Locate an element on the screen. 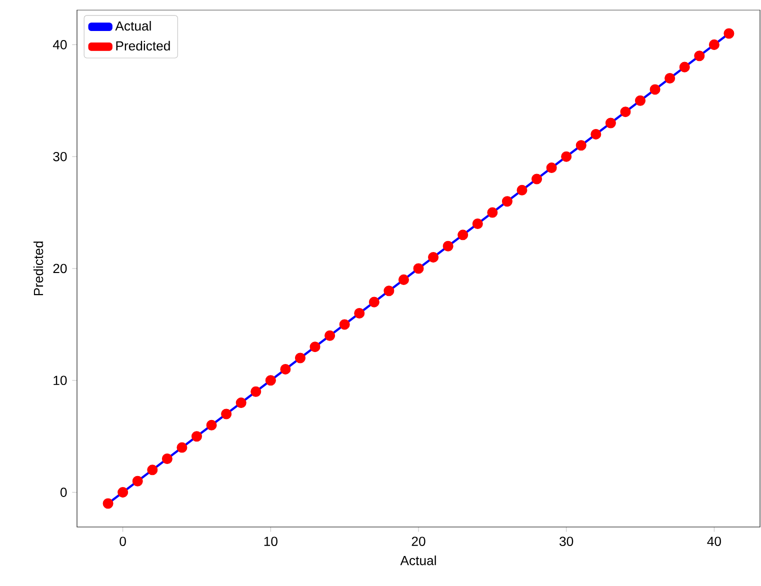 This screenshot has width=761, height=586. y-tick-label: 30 is located at coordinates (60, 157).